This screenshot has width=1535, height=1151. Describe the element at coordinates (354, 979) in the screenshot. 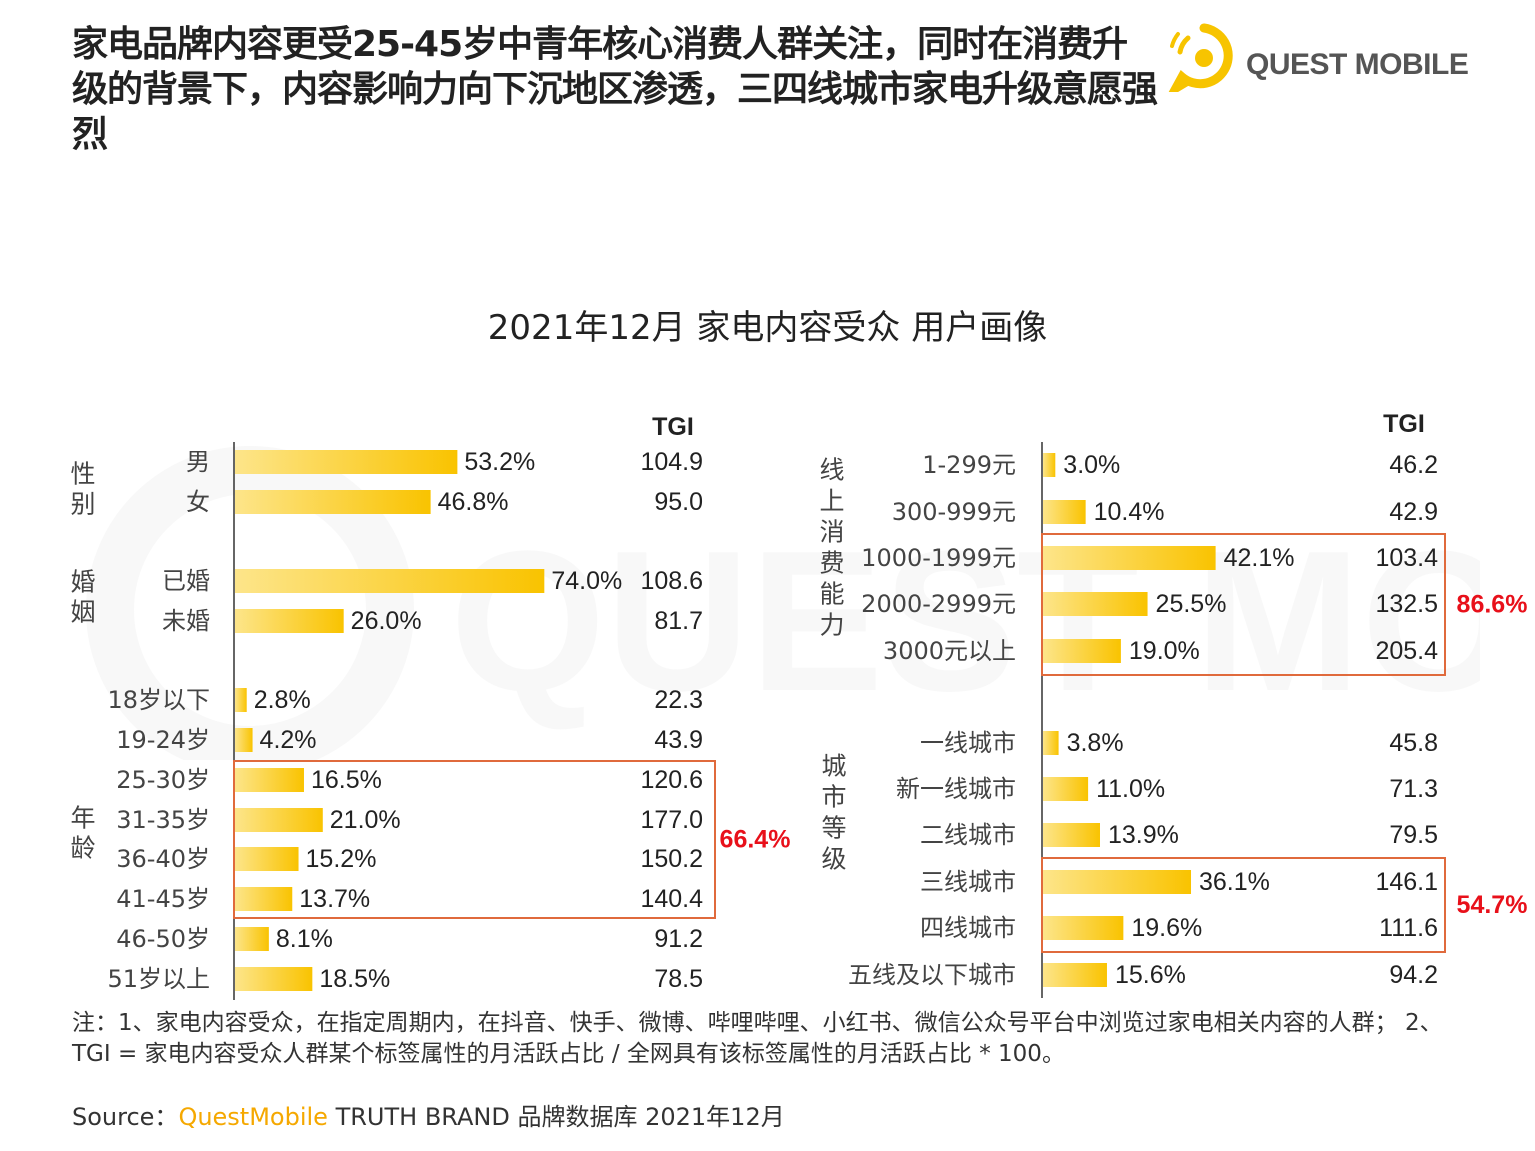

I see `value-label: 18.5%` at that location.